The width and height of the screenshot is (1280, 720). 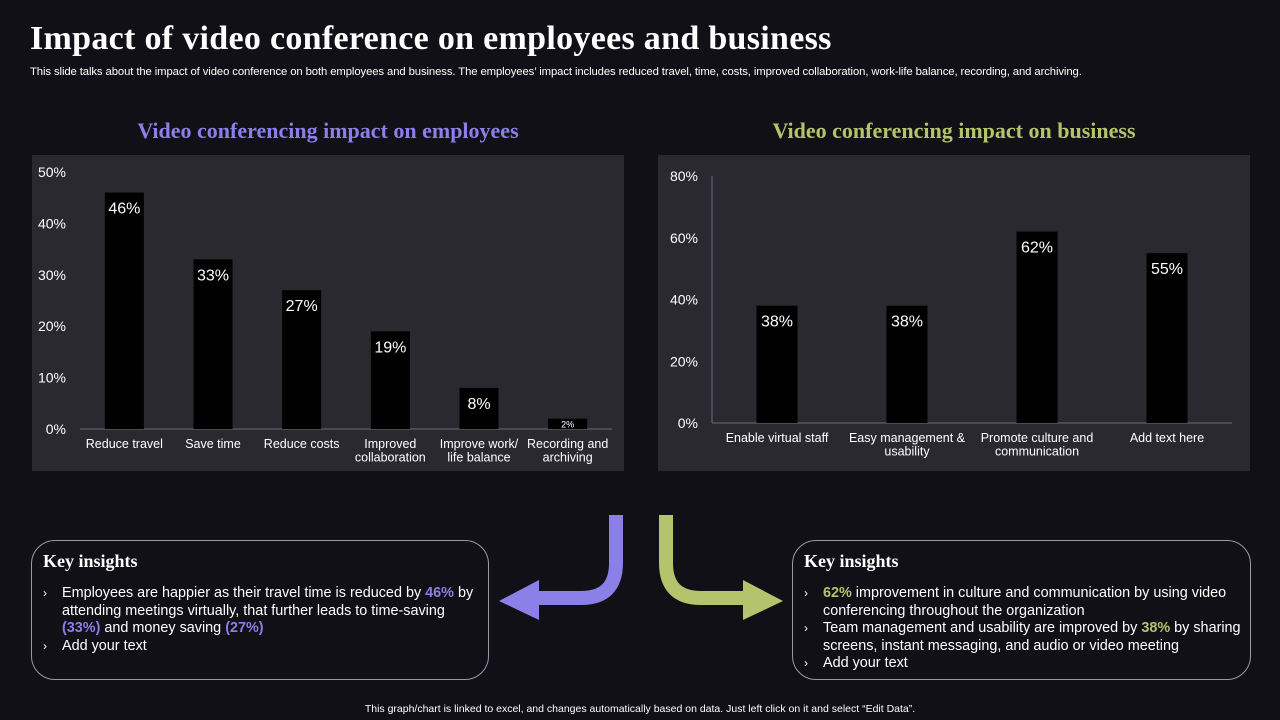 I want to click on highlight-value: (27%), so click(x=244, y=628).